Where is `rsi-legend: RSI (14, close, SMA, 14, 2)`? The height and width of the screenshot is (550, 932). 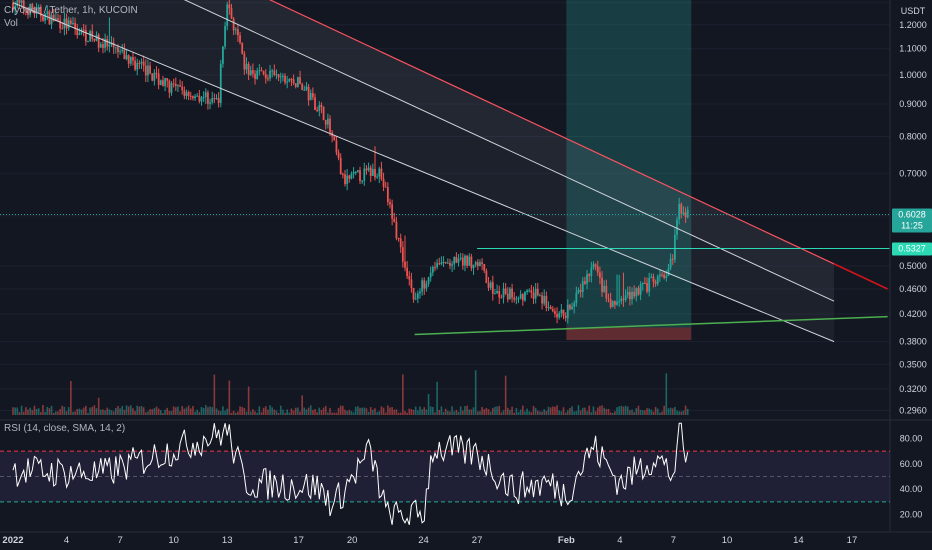
rsi-legend: RSI (14, close, SMA, 14, 2) is located at coordinates (64, 429).